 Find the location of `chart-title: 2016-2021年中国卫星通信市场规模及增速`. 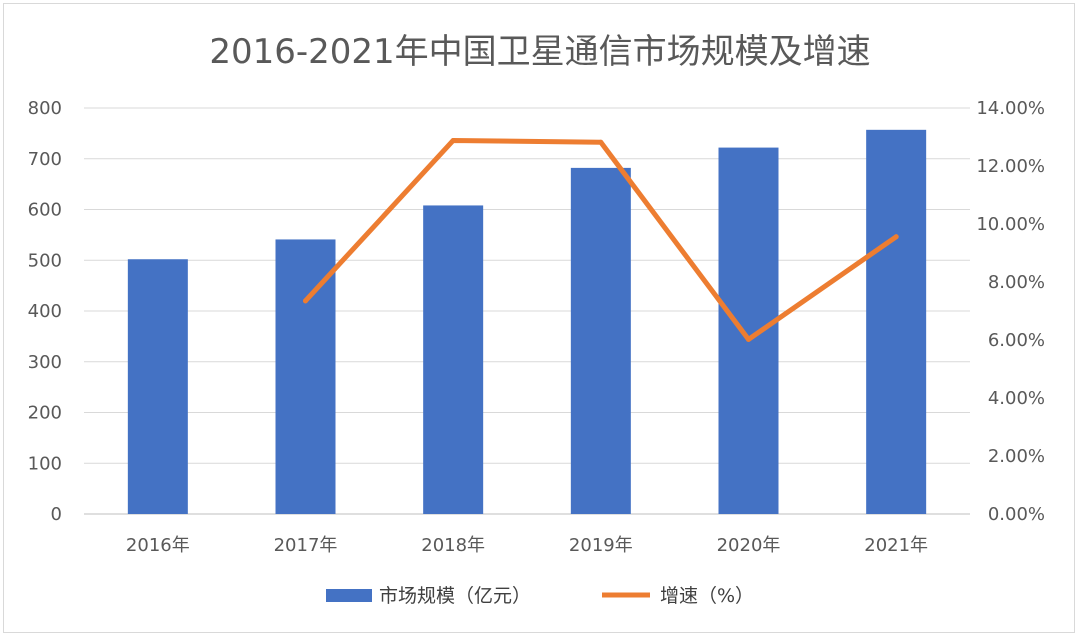

chart-title: 2016-2021年中国卫星通信市场规模及增速 is located at coordinates (539, 52).